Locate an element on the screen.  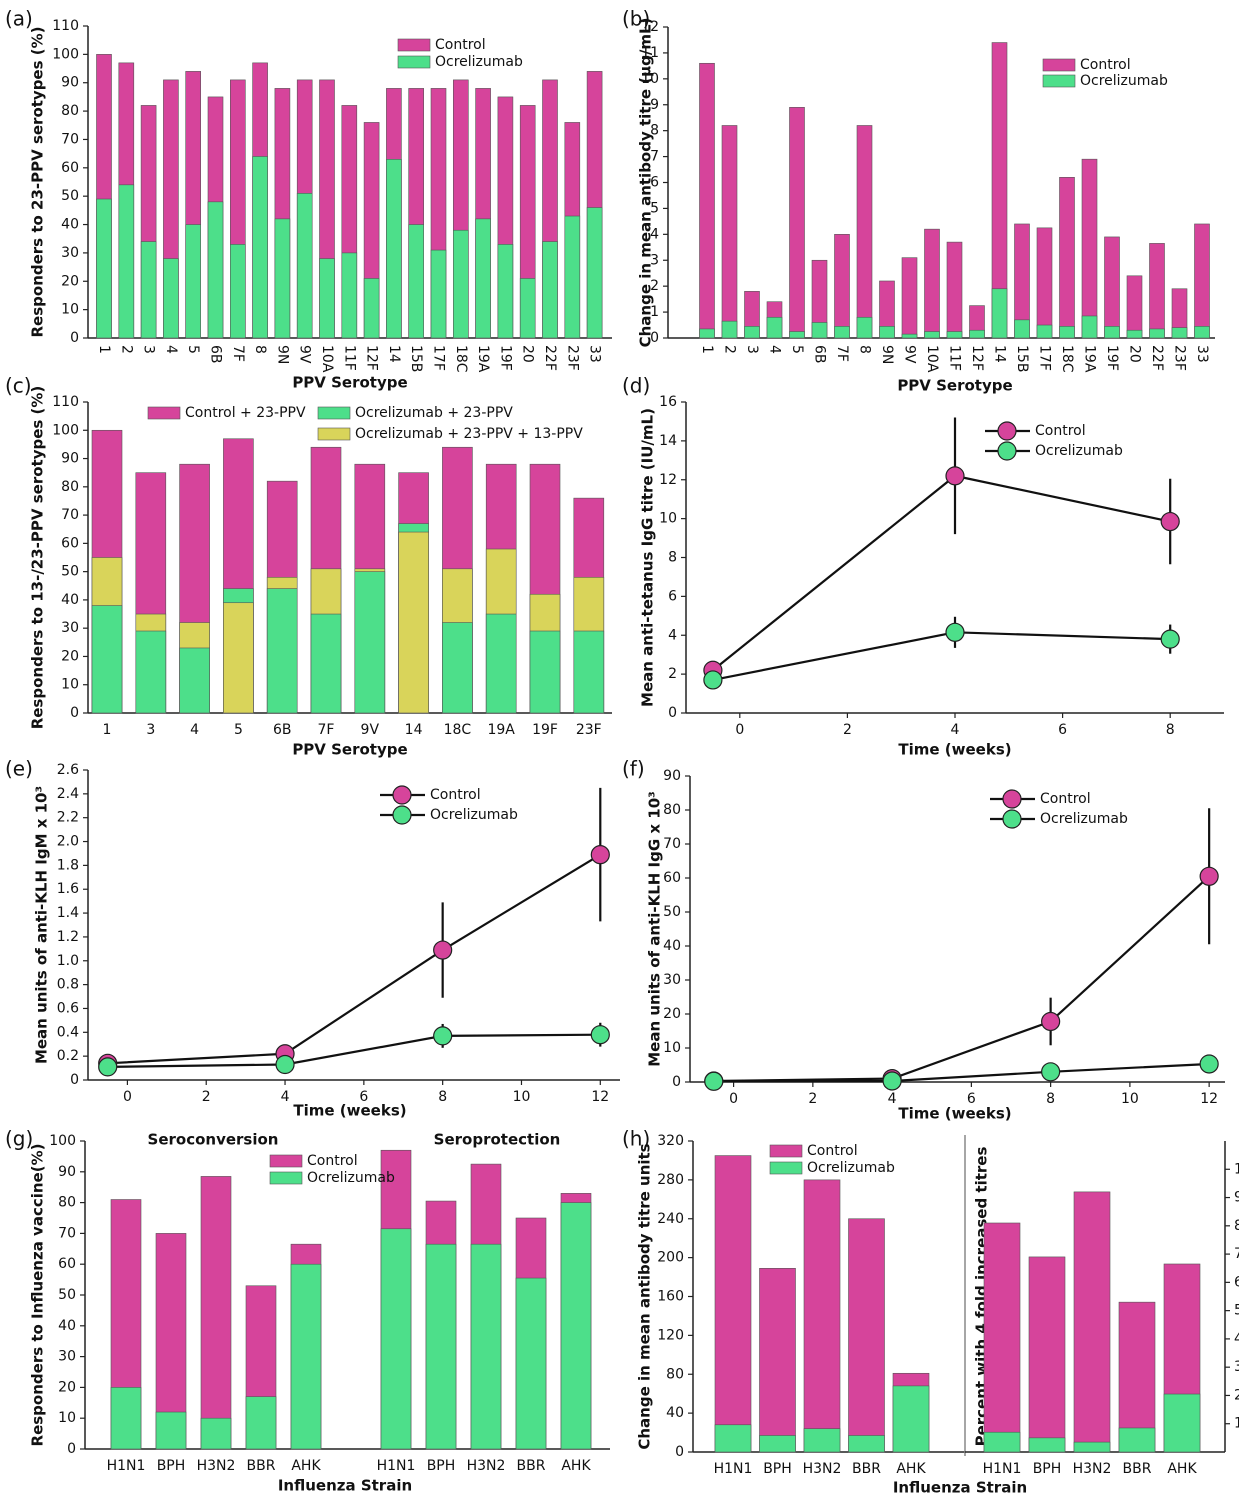
x-tick-label: 4 is located at coordinates (285, 1097).